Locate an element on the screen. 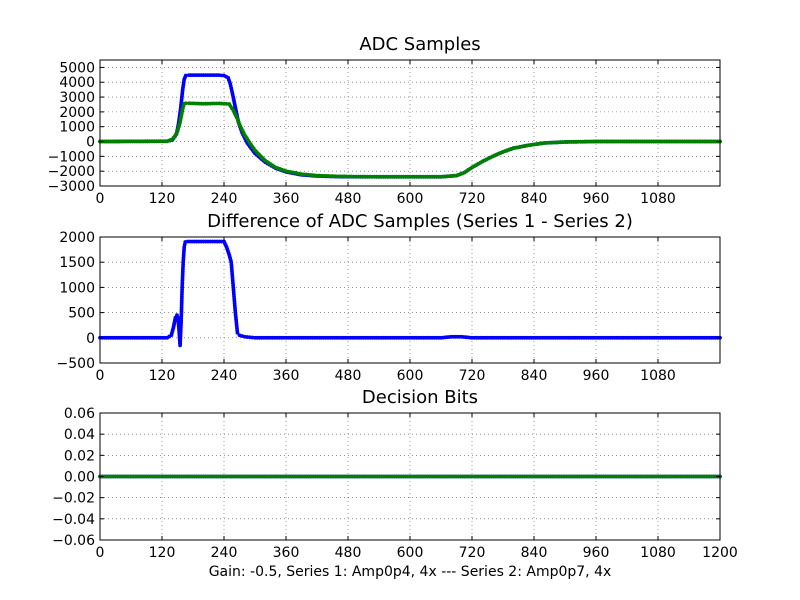 The width and height of the screenshot is (800, 600). panel-title: Decision Bits is located at coordinates (420, 397).